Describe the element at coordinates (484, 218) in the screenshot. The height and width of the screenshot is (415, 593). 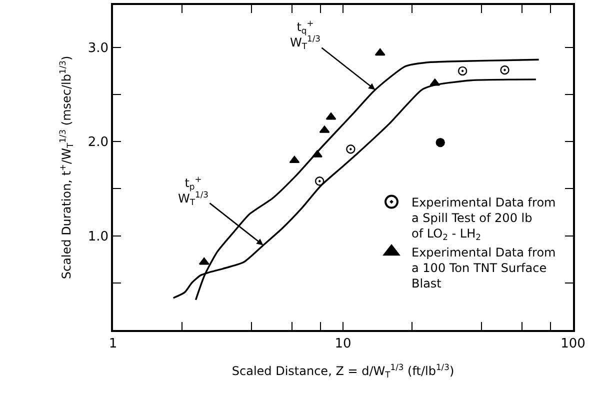
I see `legend-label: Experimental Data from a Spill Test of 200 lb of LO$_{2}$ - LH$_{2}$` at that location.